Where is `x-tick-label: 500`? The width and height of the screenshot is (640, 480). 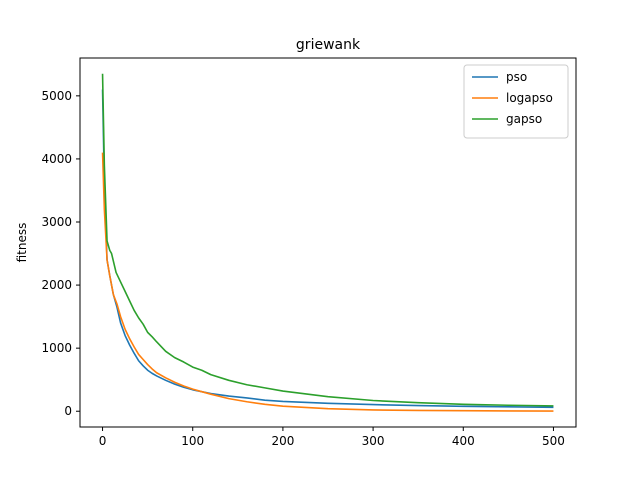 x-tick-label: 500 is located at coordinates (553, 441).